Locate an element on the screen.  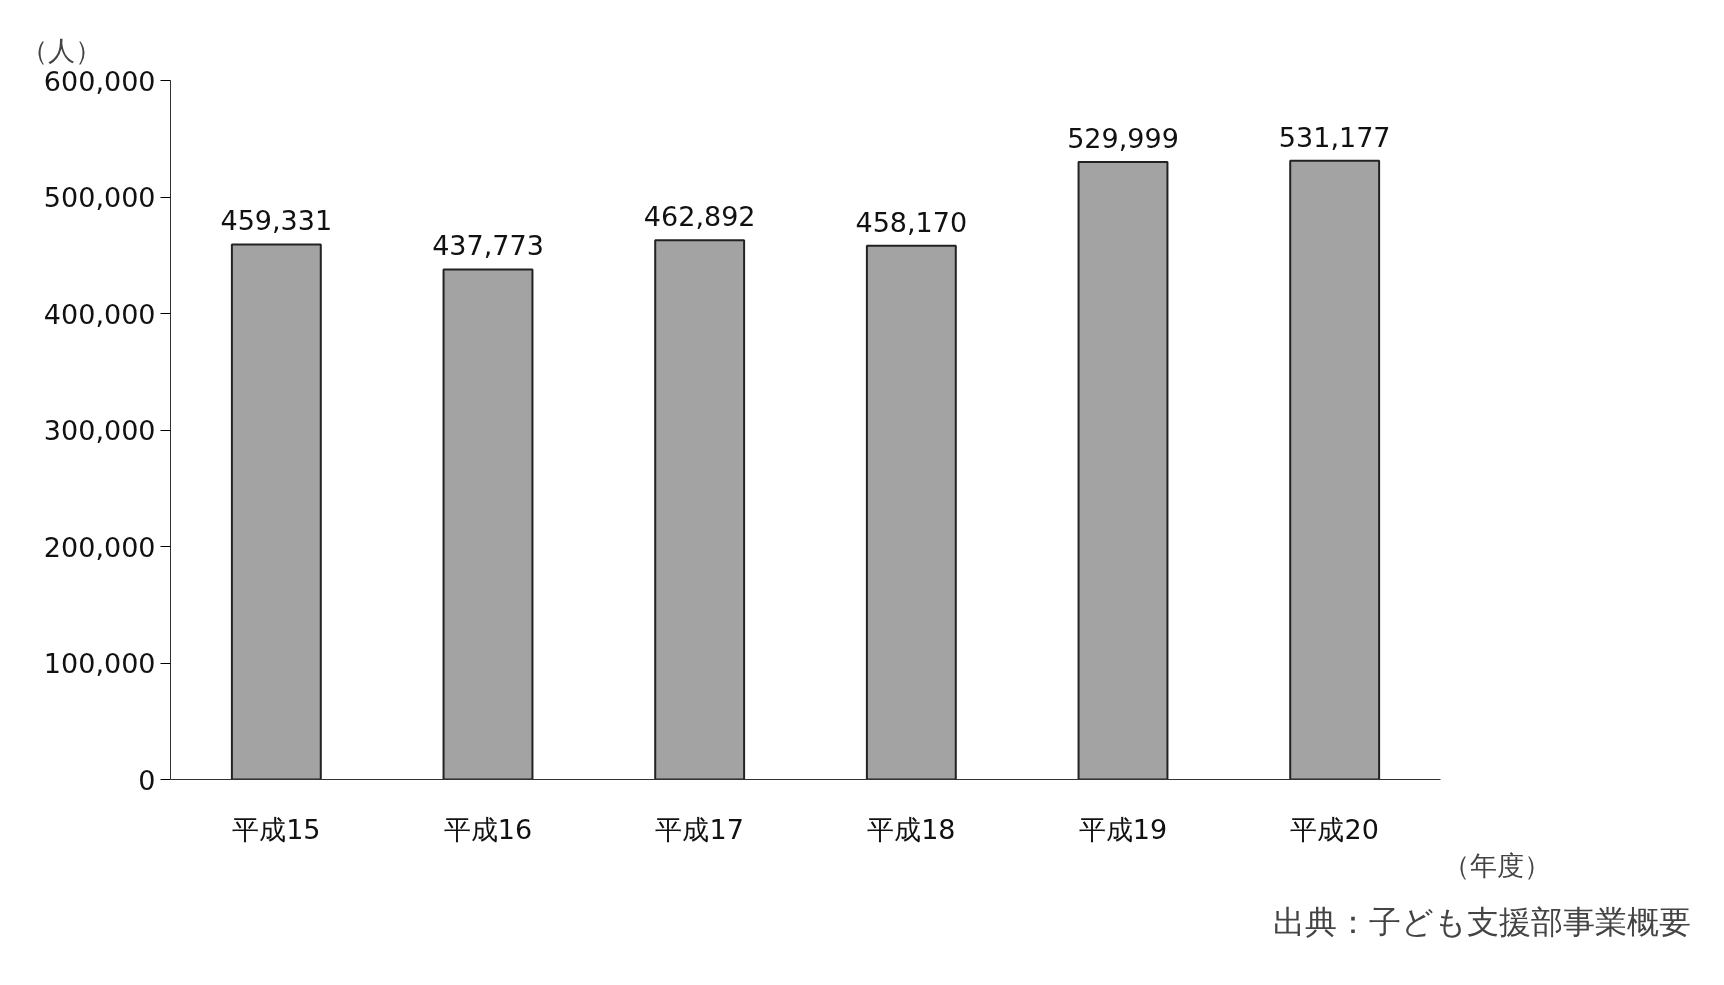
y-tick-label: 400,000 is located at coordinates (99, 314).